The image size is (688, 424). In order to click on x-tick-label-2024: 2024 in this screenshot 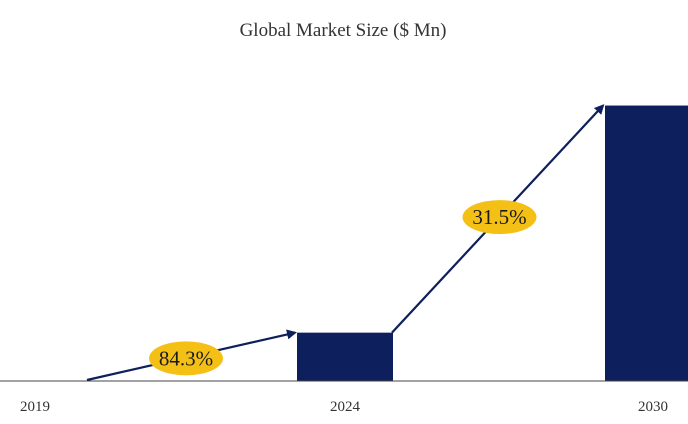, I will do `click(345, 407)`.